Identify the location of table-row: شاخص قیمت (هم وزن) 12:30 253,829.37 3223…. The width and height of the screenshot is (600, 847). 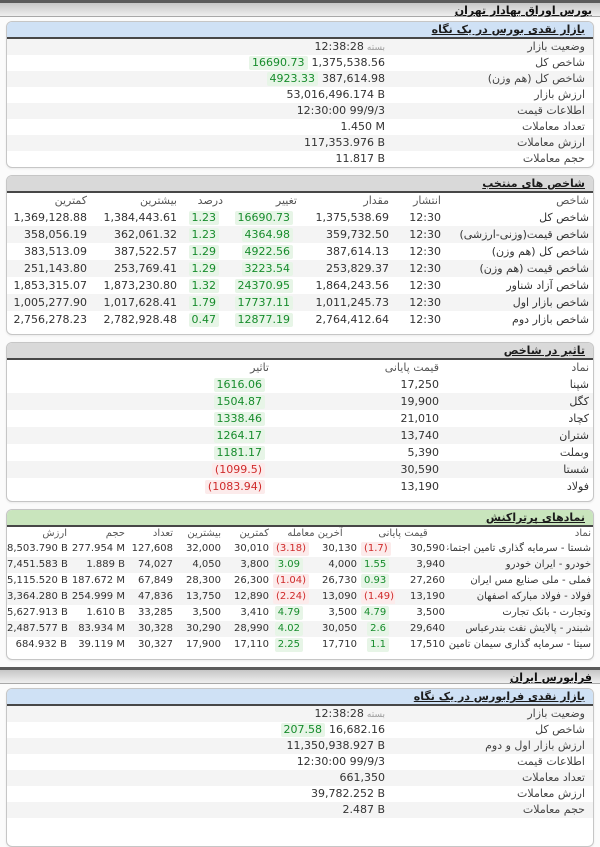
(300, 268).